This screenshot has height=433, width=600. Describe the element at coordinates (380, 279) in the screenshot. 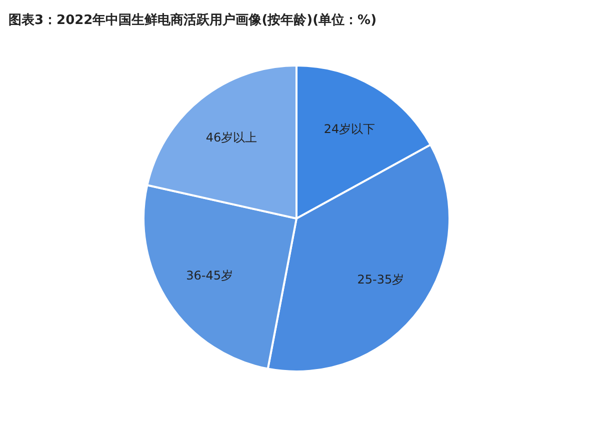

I see `slice-label: 25-35岁` at that location.